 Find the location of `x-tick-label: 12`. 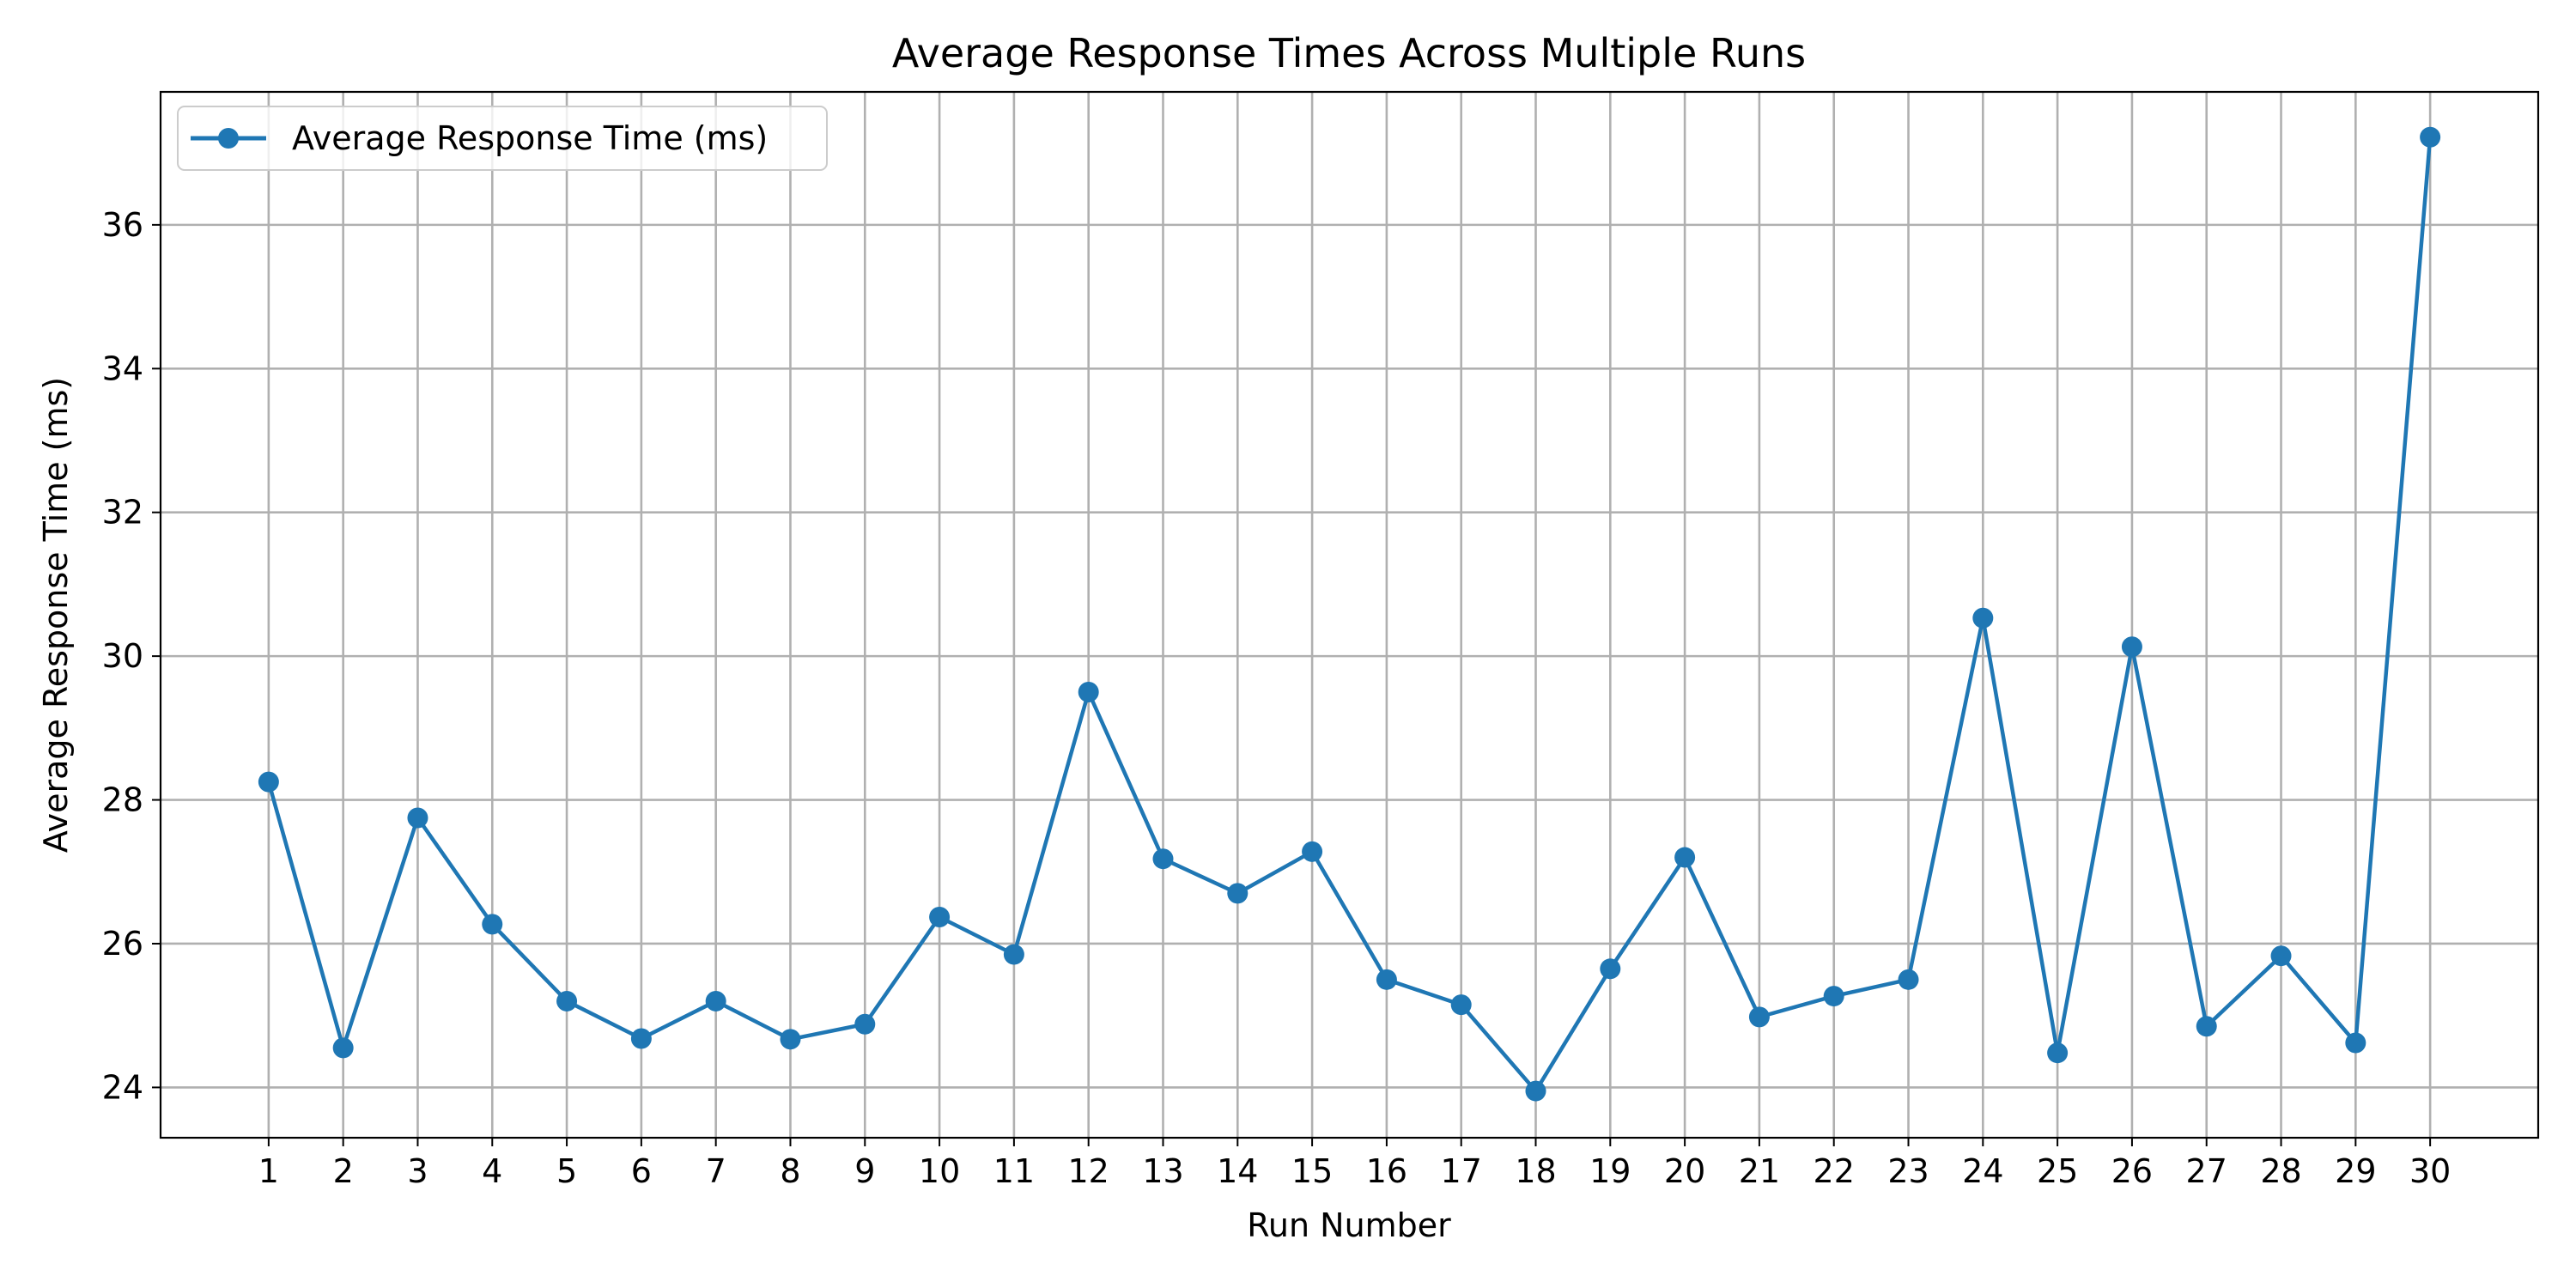

x-tick-label: 12 is located at coordinates (1089, 1171).